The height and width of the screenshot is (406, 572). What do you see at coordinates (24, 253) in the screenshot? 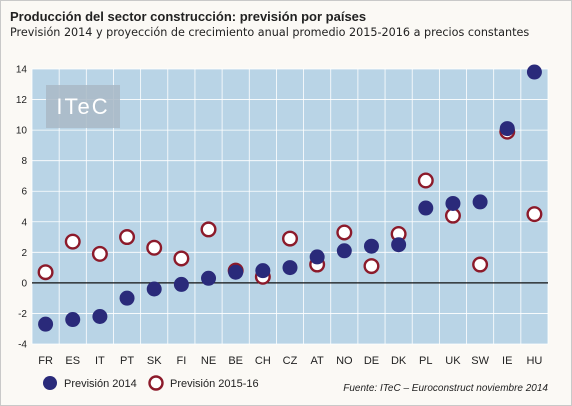
I see `y-tick-label: 2` at bounding box center [24, 253].